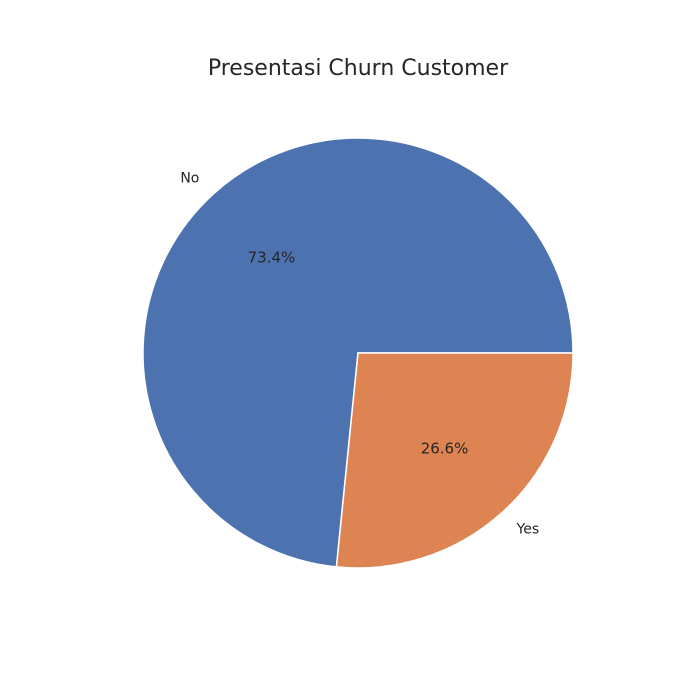 The width and height of the screenshot is (700, 700). Describe the element at coordinates (358, 68) in the screenshot. I see `chart-title: Presentasi Churn Customer` at that location.